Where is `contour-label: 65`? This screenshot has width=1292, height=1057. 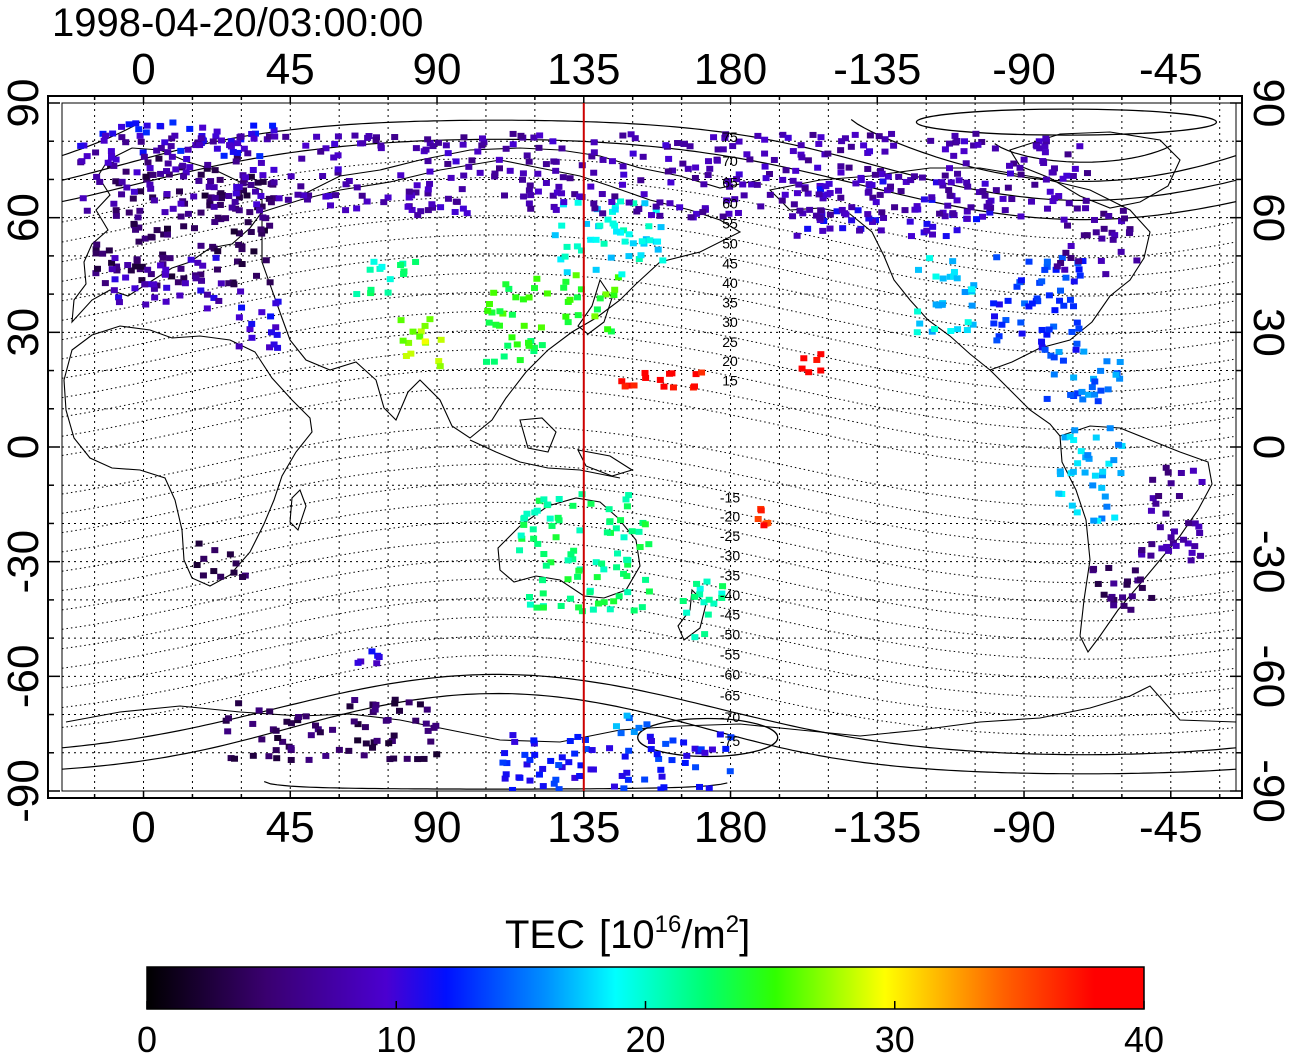 contour-label: 65 is located at coordinates (730, 183).